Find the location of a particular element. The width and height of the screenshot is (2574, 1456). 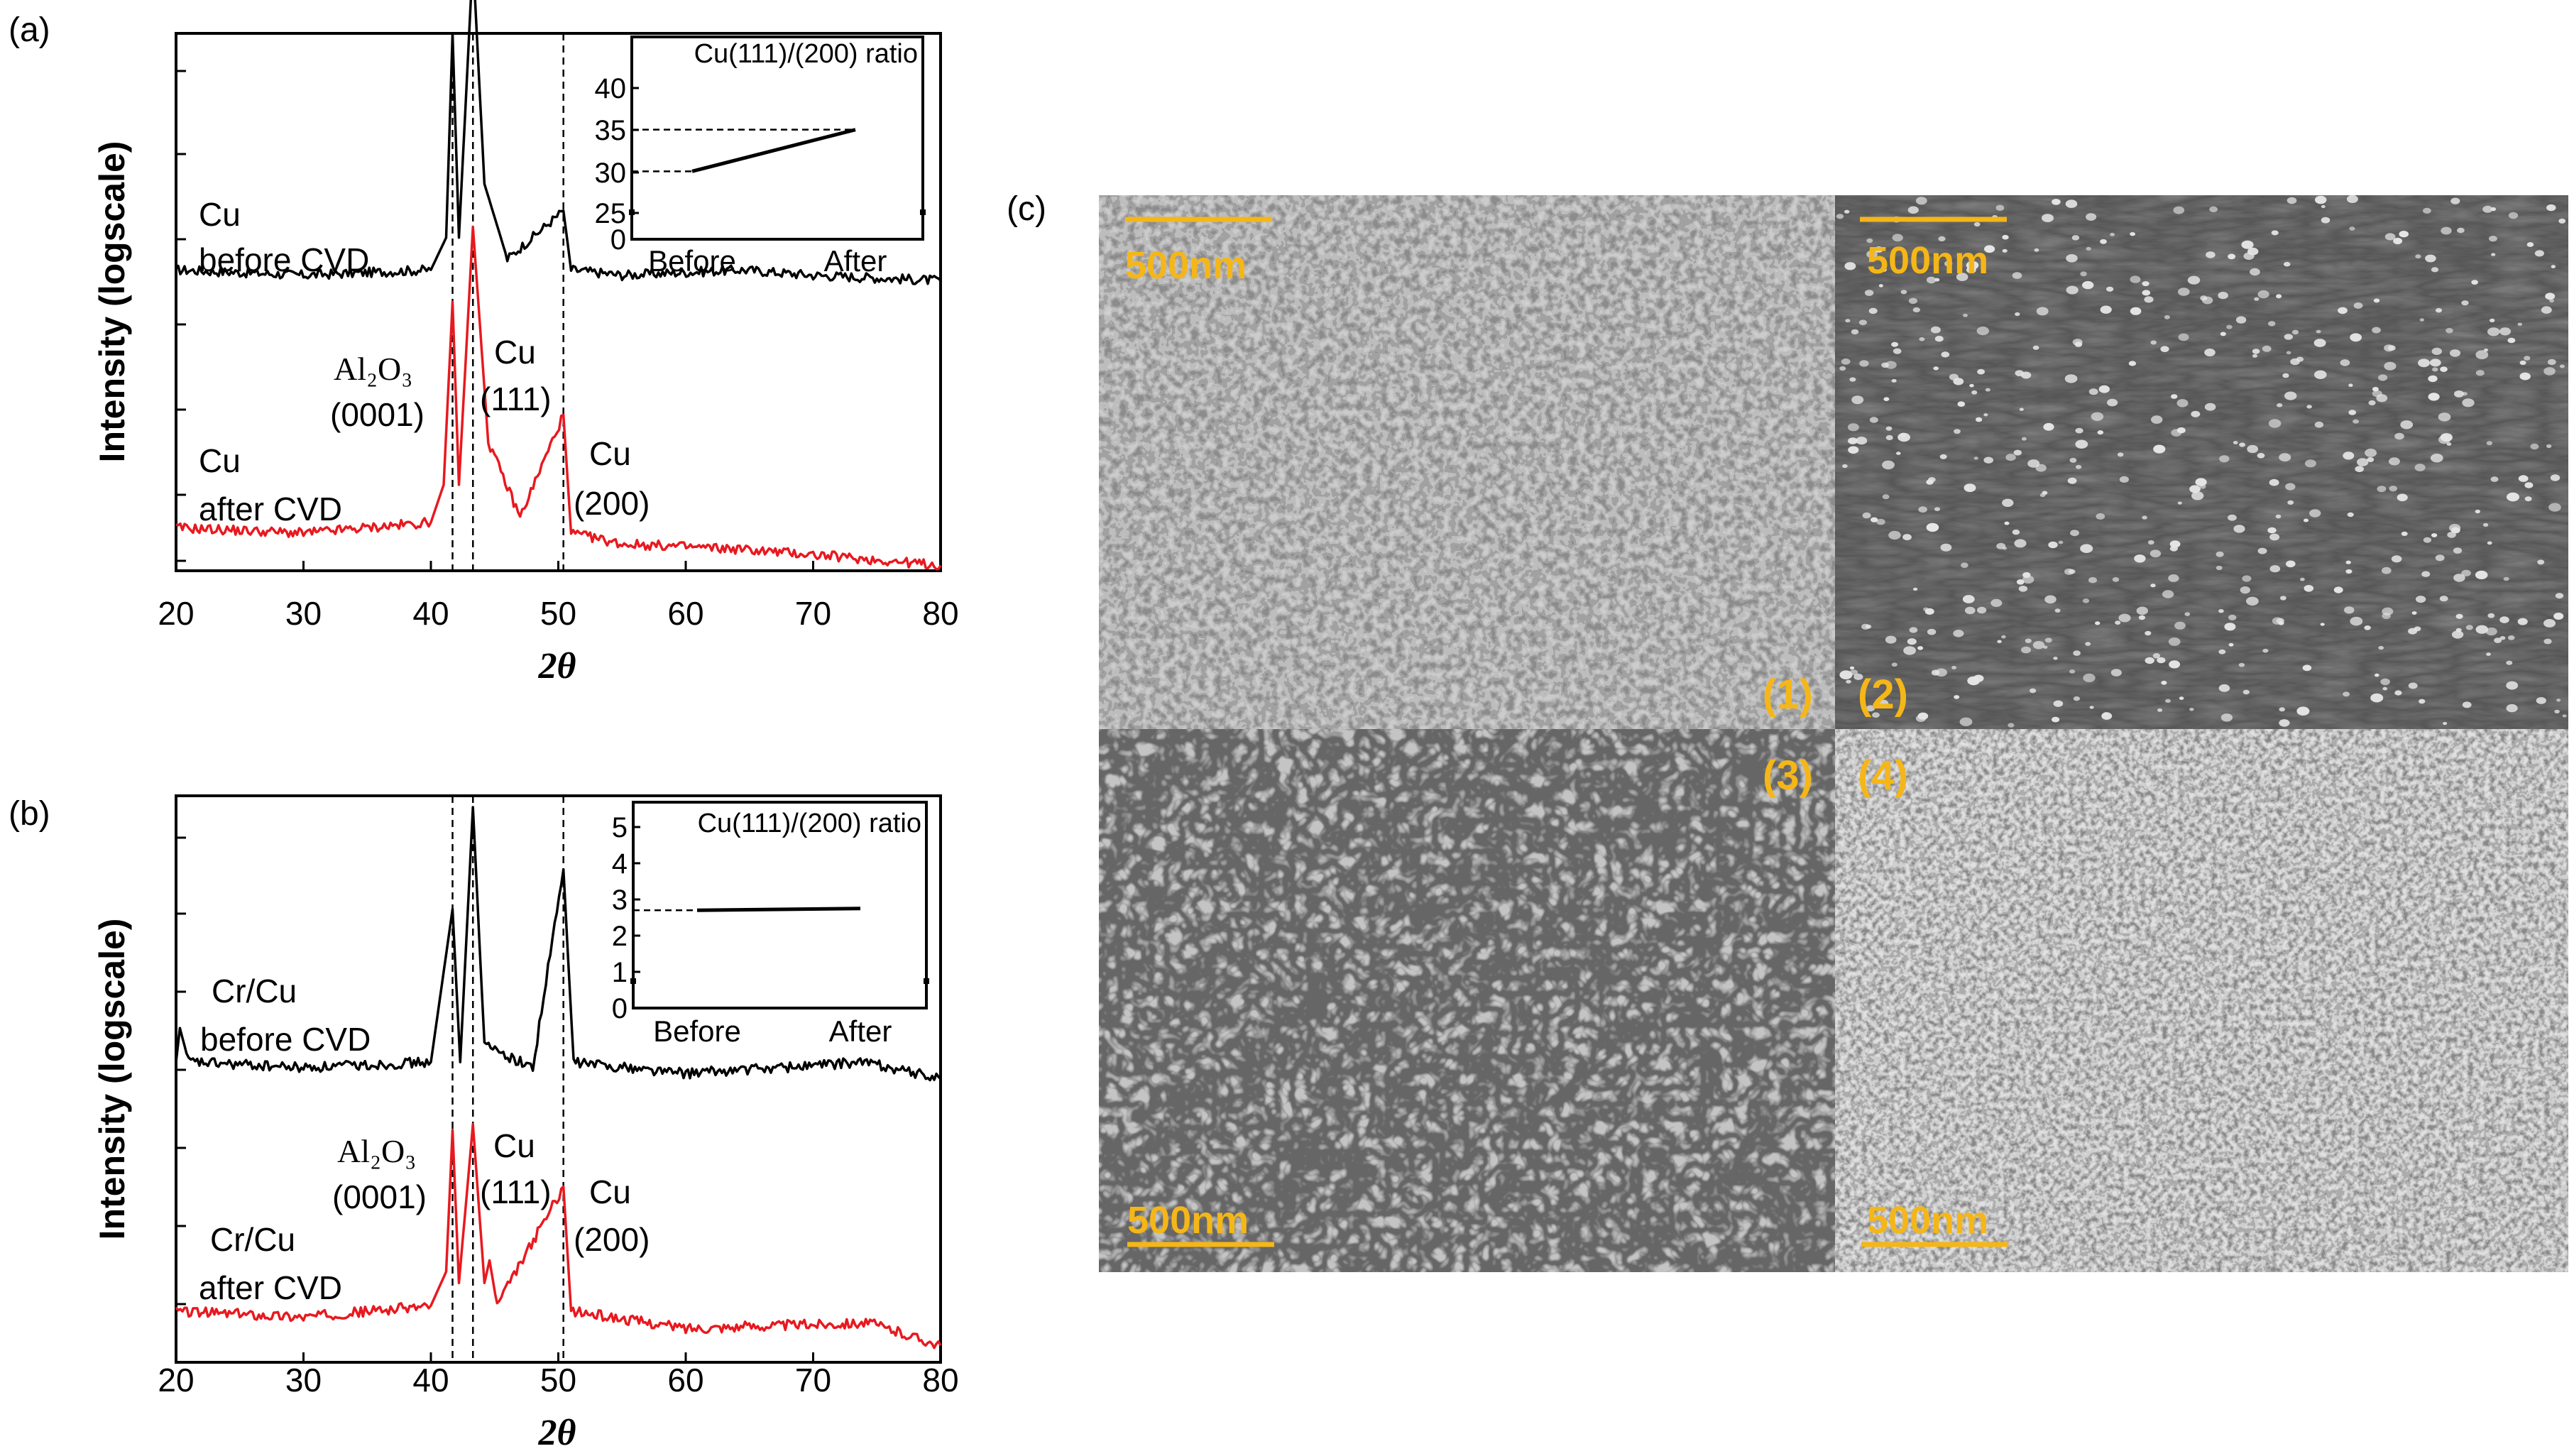

panel-b-y-ticks is located at coordinates (181, 1071).